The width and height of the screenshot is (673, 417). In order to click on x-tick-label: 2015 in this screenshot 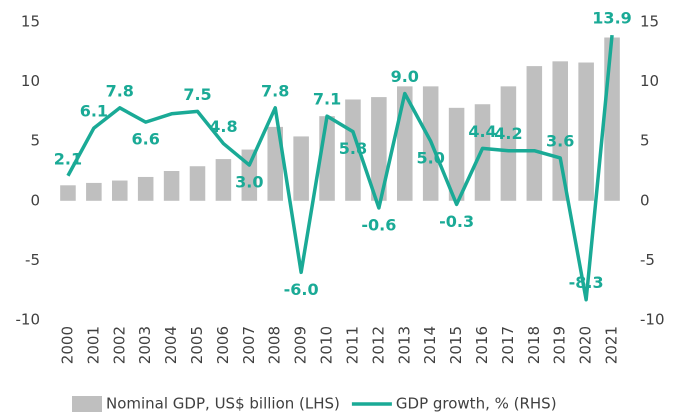, I will do `click(456, 345)`.